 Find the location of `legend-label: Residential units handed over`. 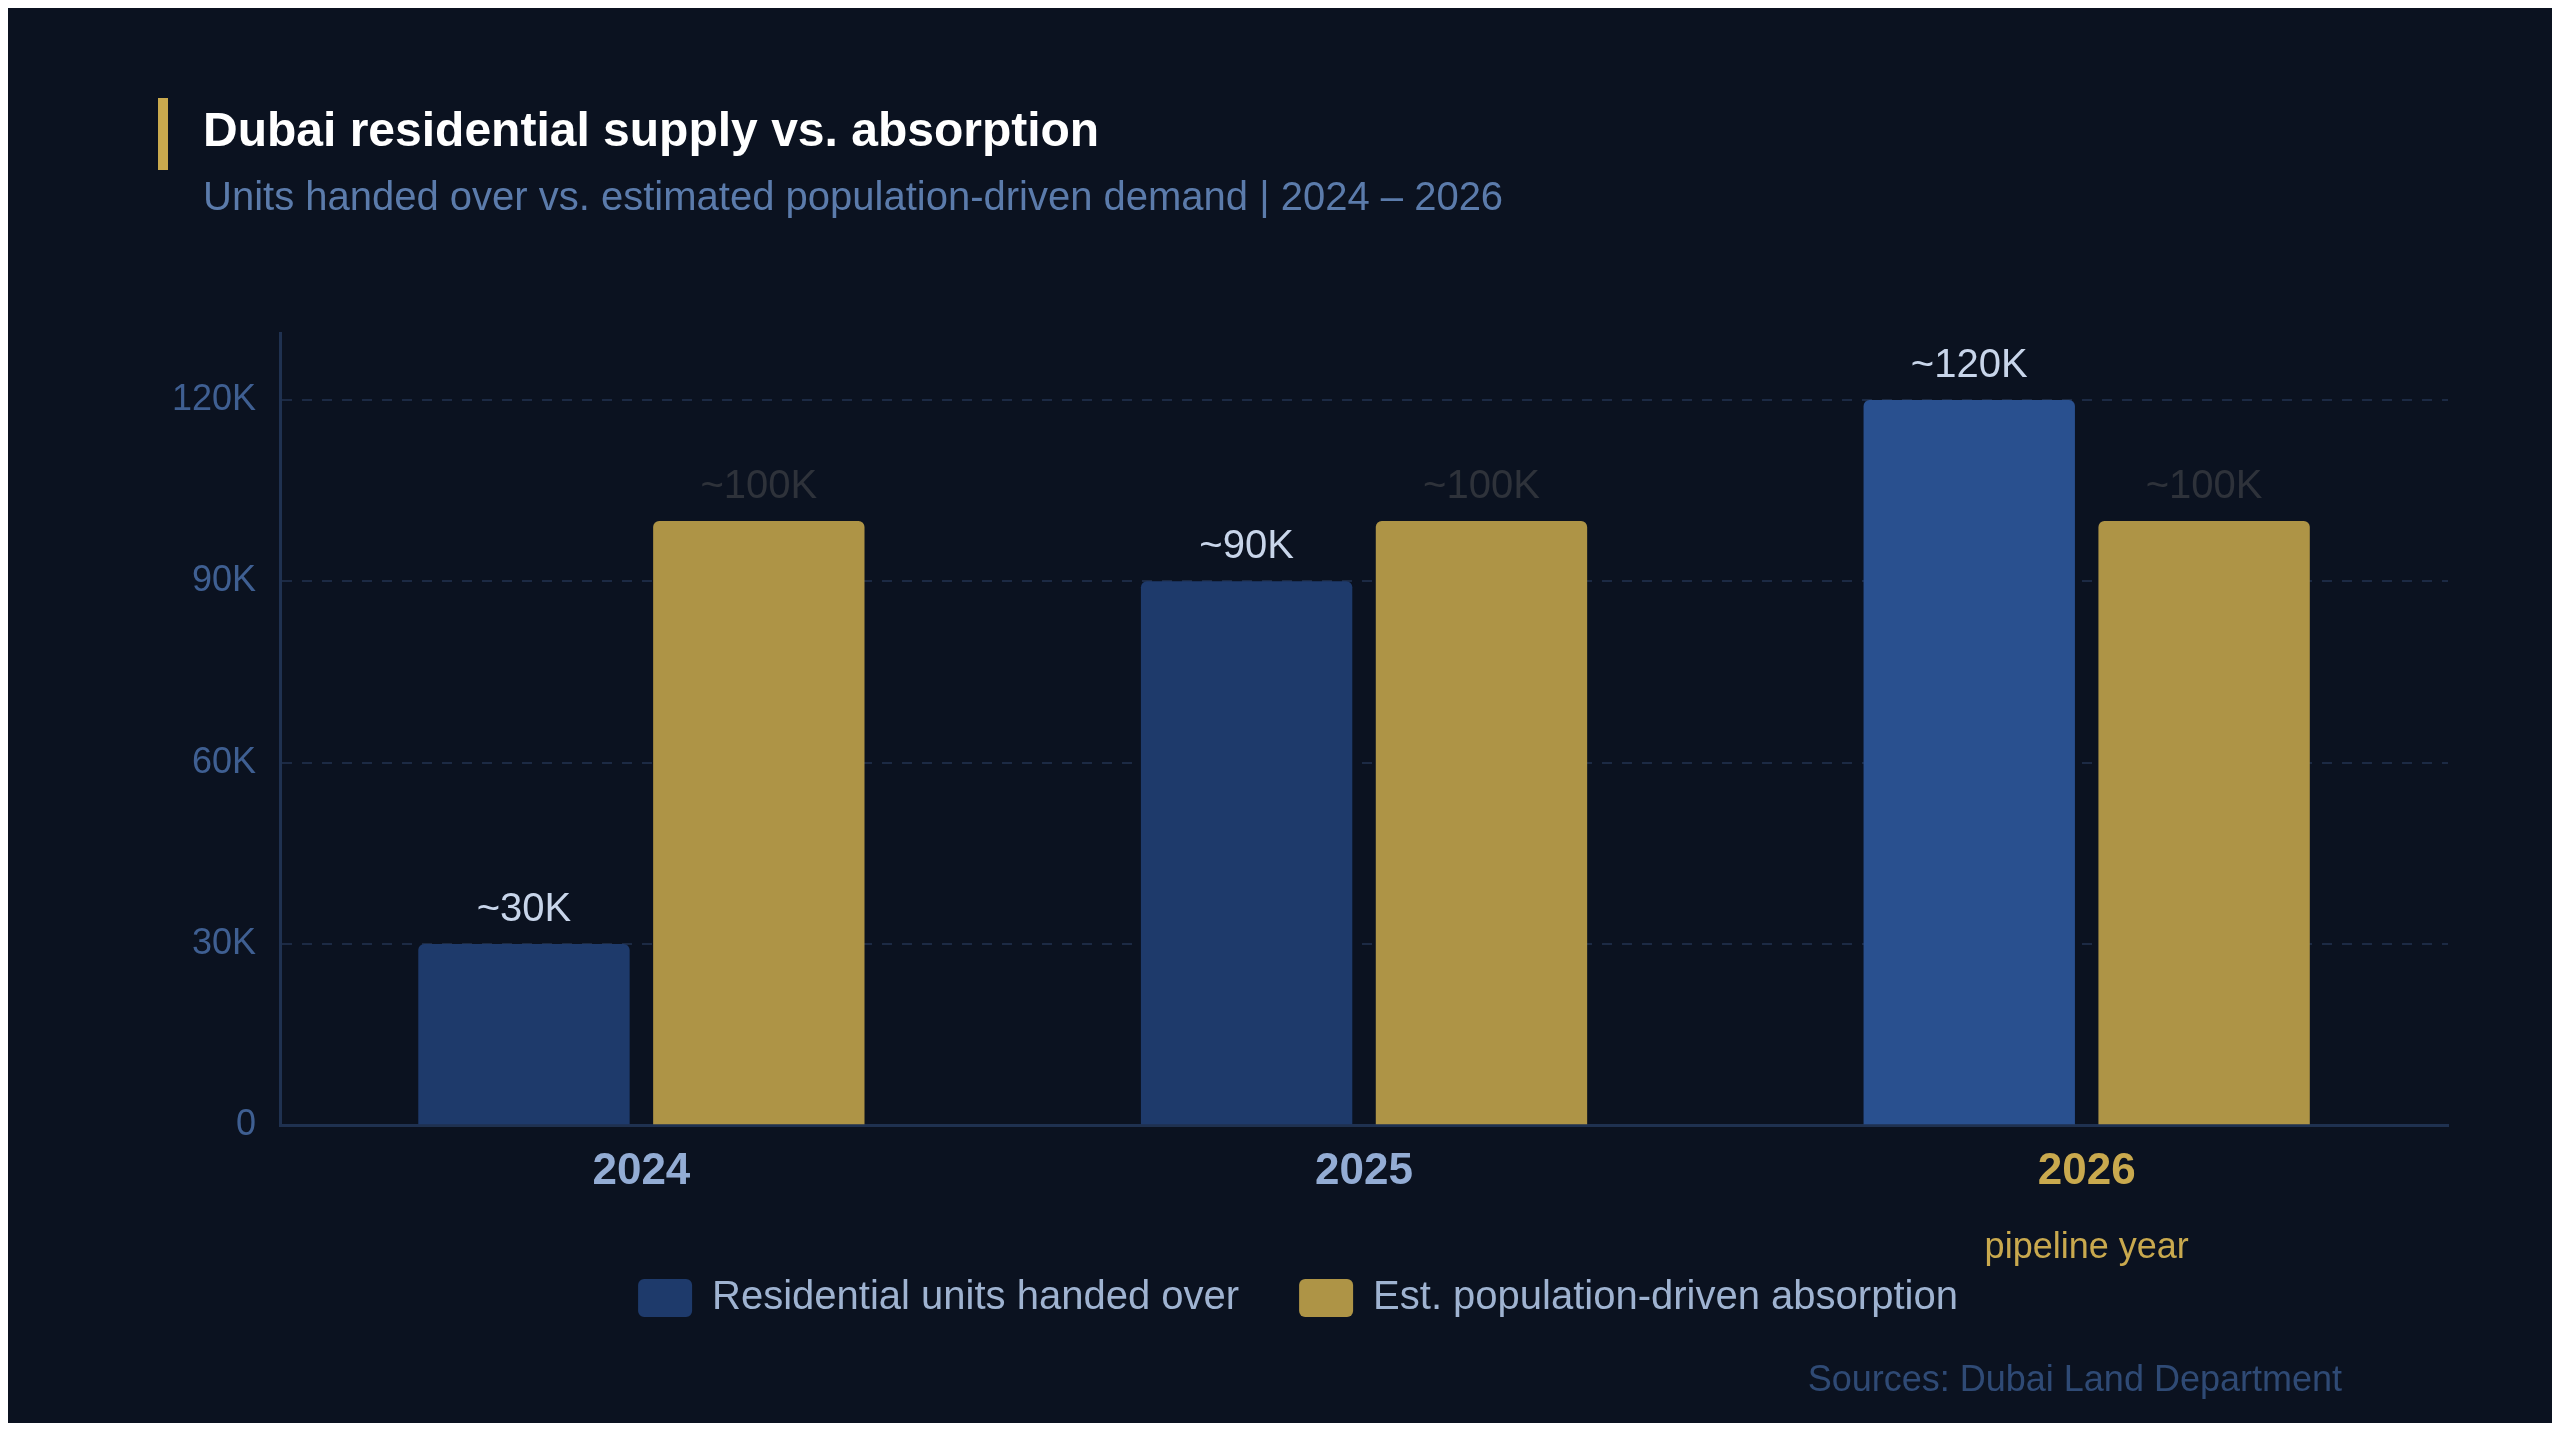

legend-label: Residential units handed over is located at coordinates (976, 1295).